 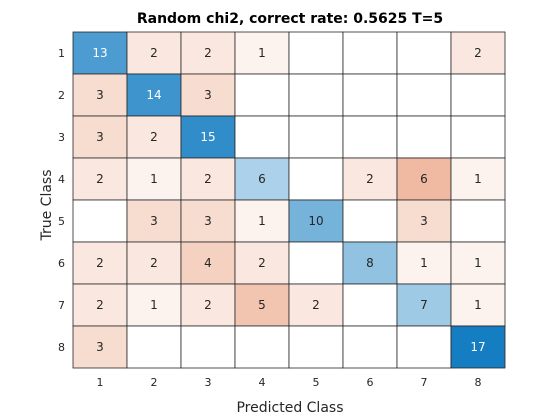 What do you see at coordinates (478, 53) in the screenshot?
I see `cell-value-r1-c8: 2` at bounding box center [478, 53].